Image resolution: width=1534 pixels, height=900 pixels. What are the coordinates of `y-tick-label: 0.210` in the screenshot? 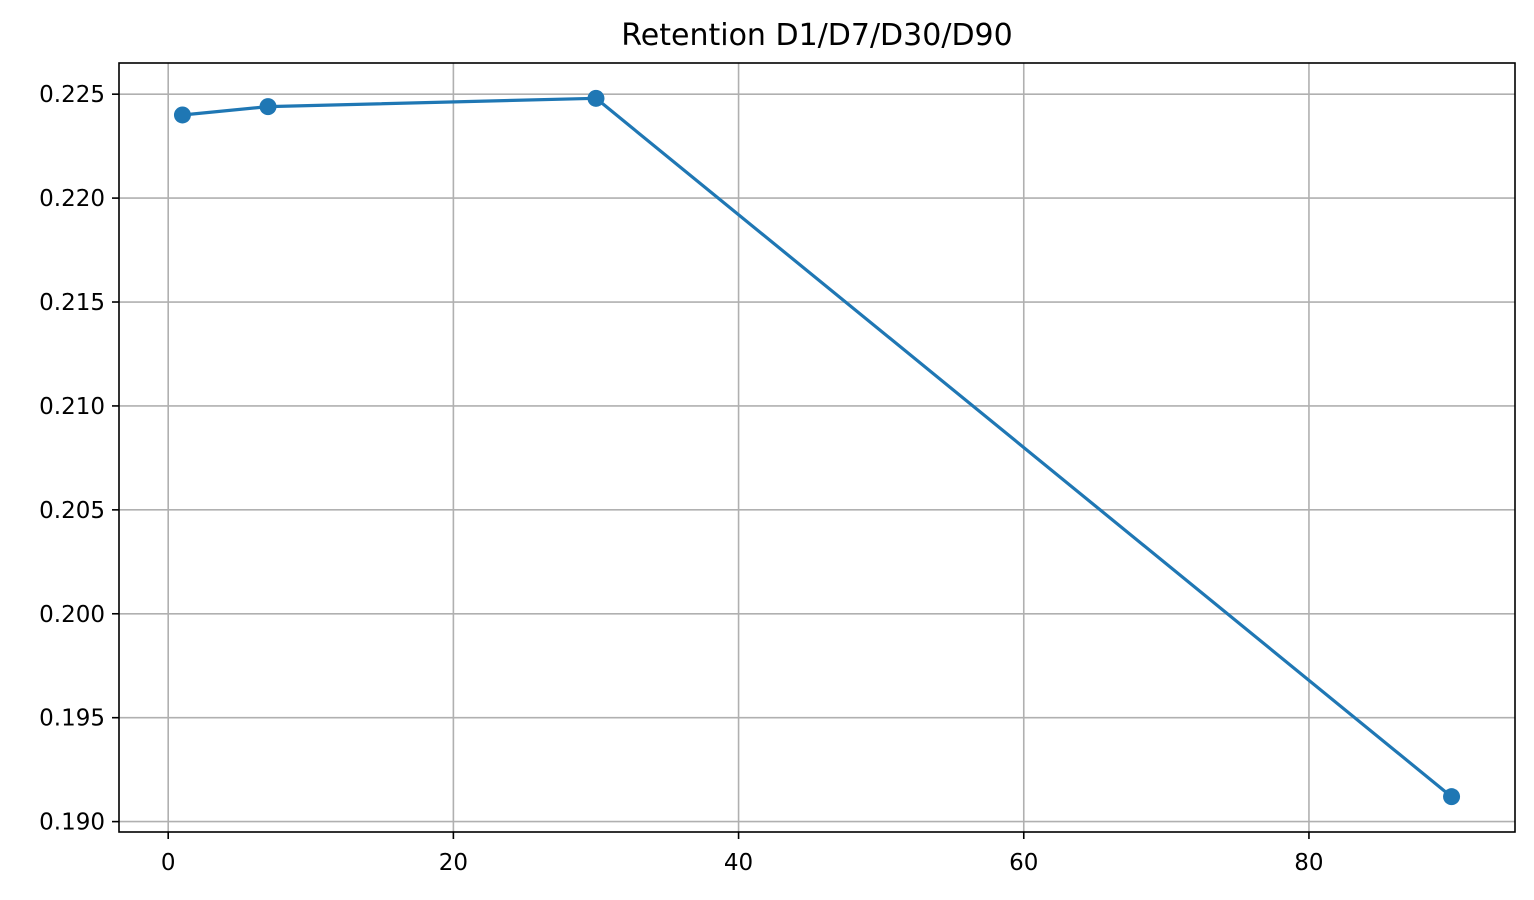 It's located at (72, 407).